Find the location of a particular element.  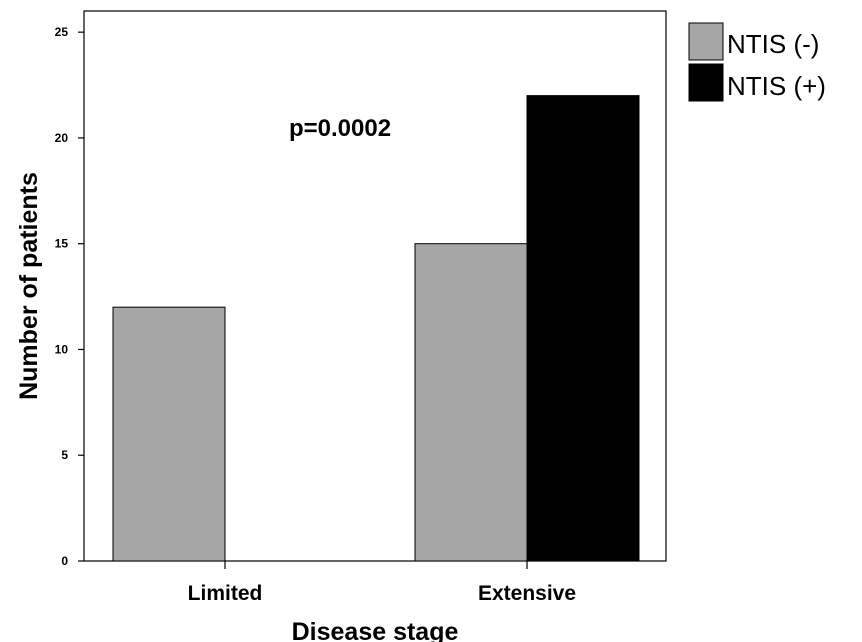

y-tick-label: 15 is located at coordinates (62, 244).